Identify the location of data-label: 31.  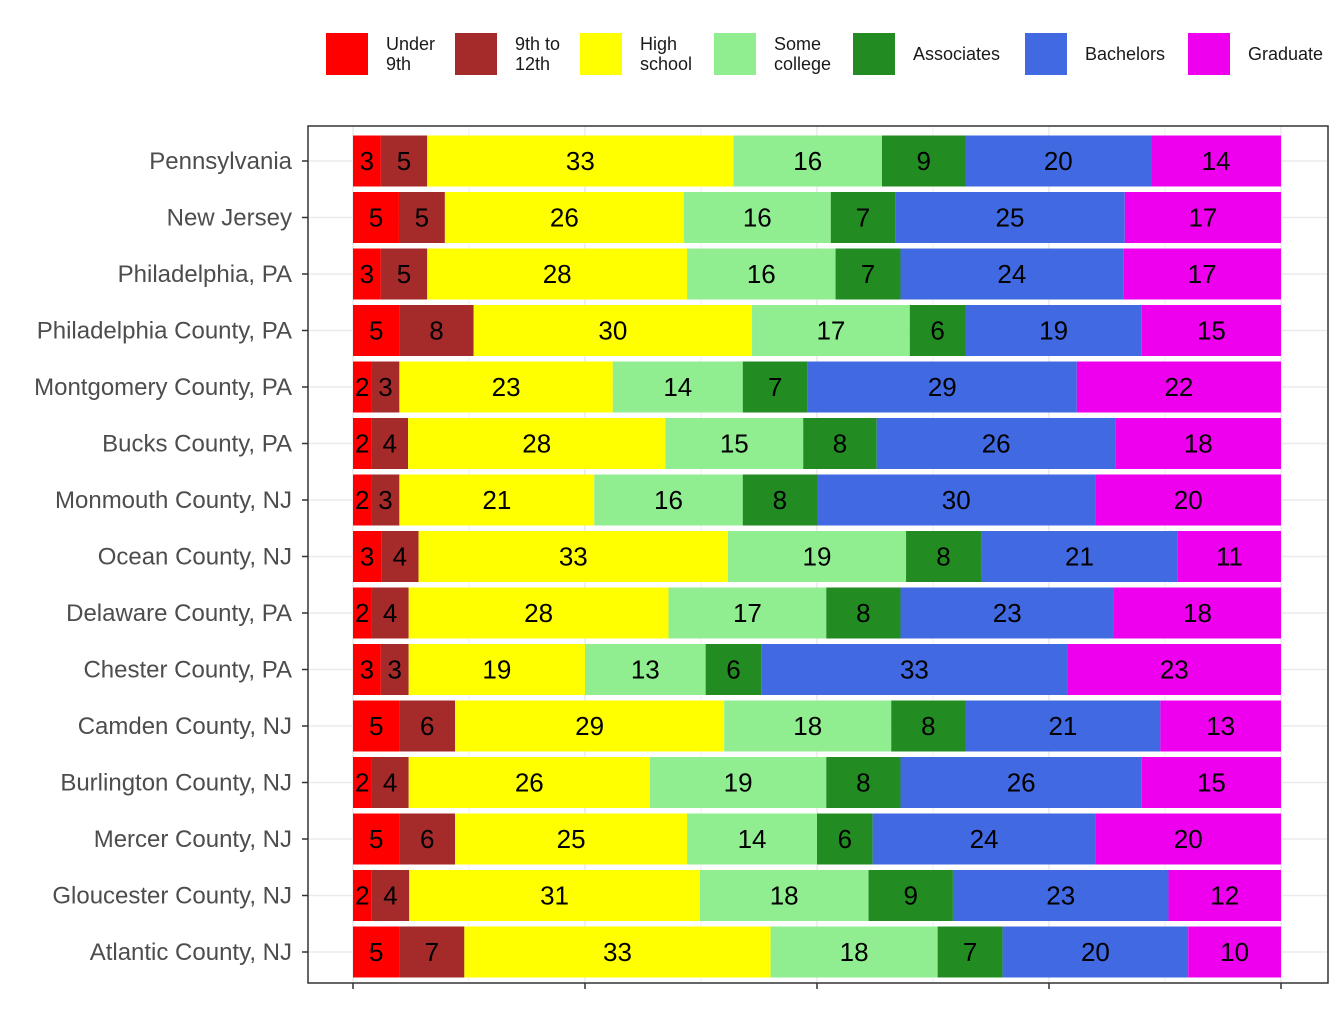
(554, 896).